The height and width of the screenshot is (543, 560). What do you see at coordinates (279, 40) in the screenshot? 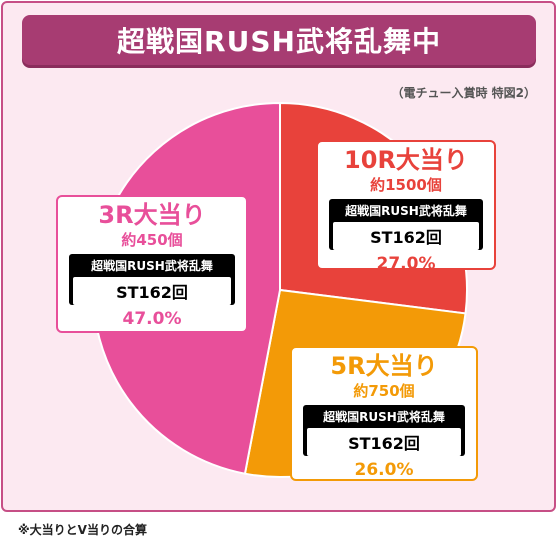
I see `chart-title: 超戦国RUSH武将乱舞中` at bounding box center [279, 40].